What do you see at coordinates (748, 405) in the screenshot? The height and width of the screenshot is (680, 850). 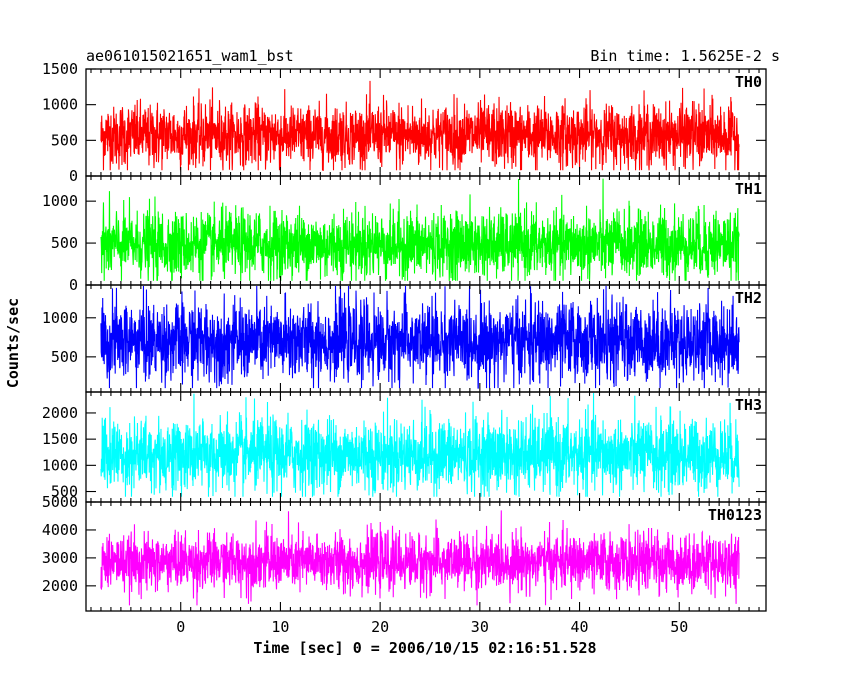 I see `panel-label-th3: TH3` at bounding box center [748, 405].